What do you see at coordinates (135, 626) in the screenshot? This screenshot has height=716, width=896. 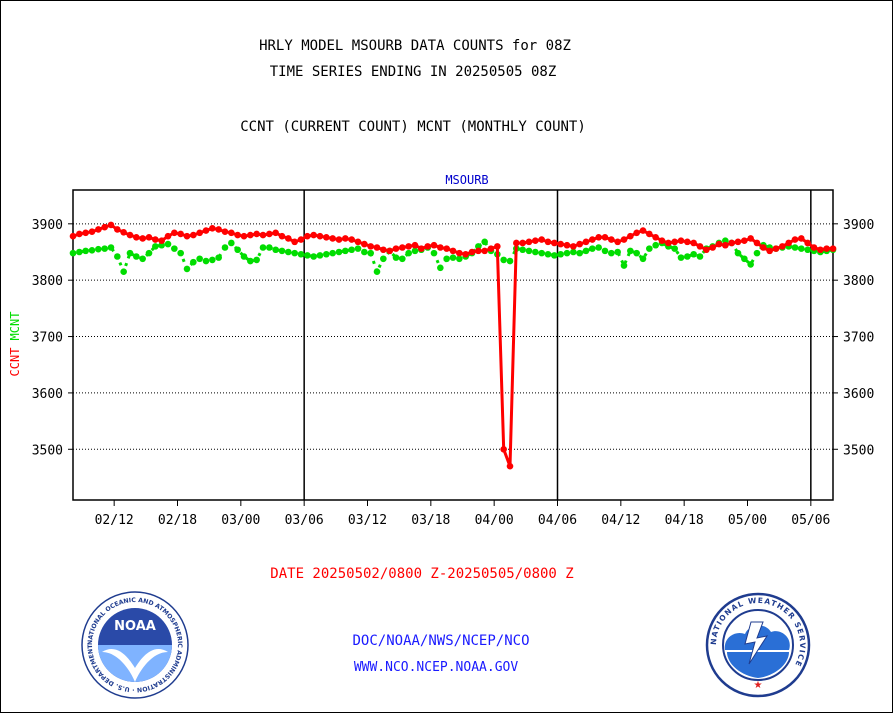 I see `noaa-logo-text: NOAA` at bounding box center [135, 626].